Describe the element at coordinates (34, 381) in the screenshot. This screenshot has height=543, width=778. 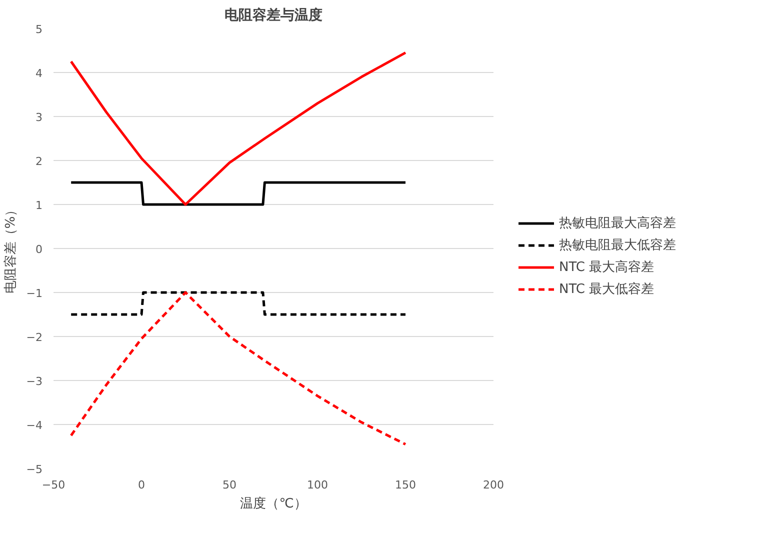
I see `y-tick-label: −3` at that location.